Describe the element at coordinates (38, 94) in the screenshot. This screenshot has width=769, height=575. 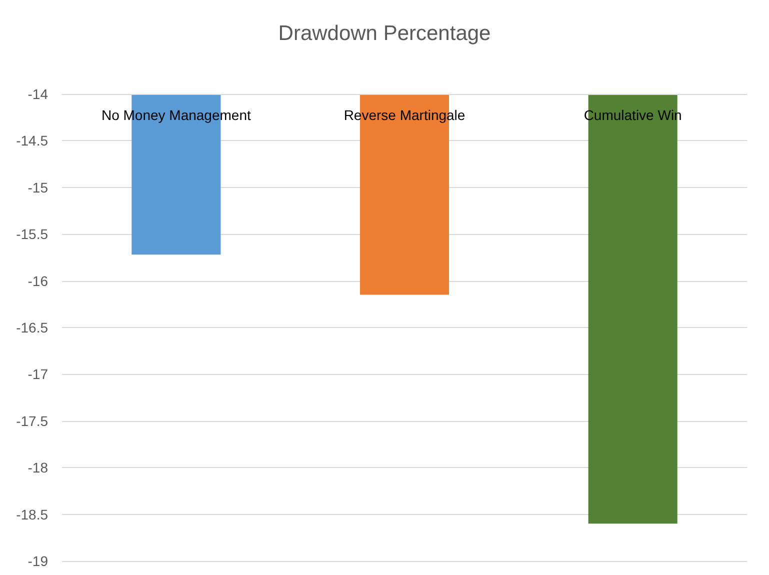
I see `y-tick-label: -14` at that location.